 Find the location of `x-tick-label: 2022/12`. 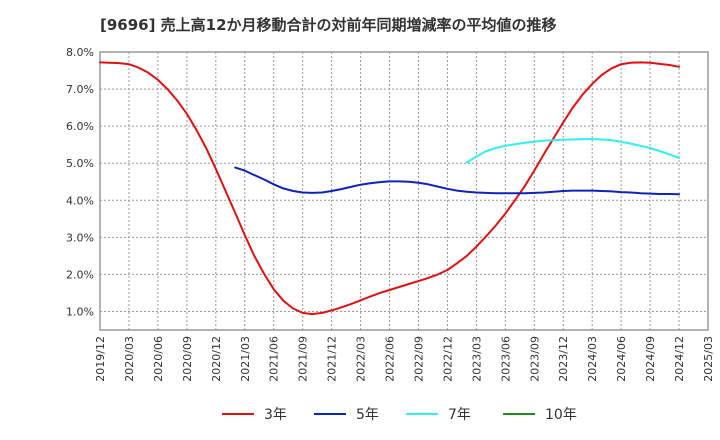

x-tick-label: 2022/12 is located at coordinates (447, 359).